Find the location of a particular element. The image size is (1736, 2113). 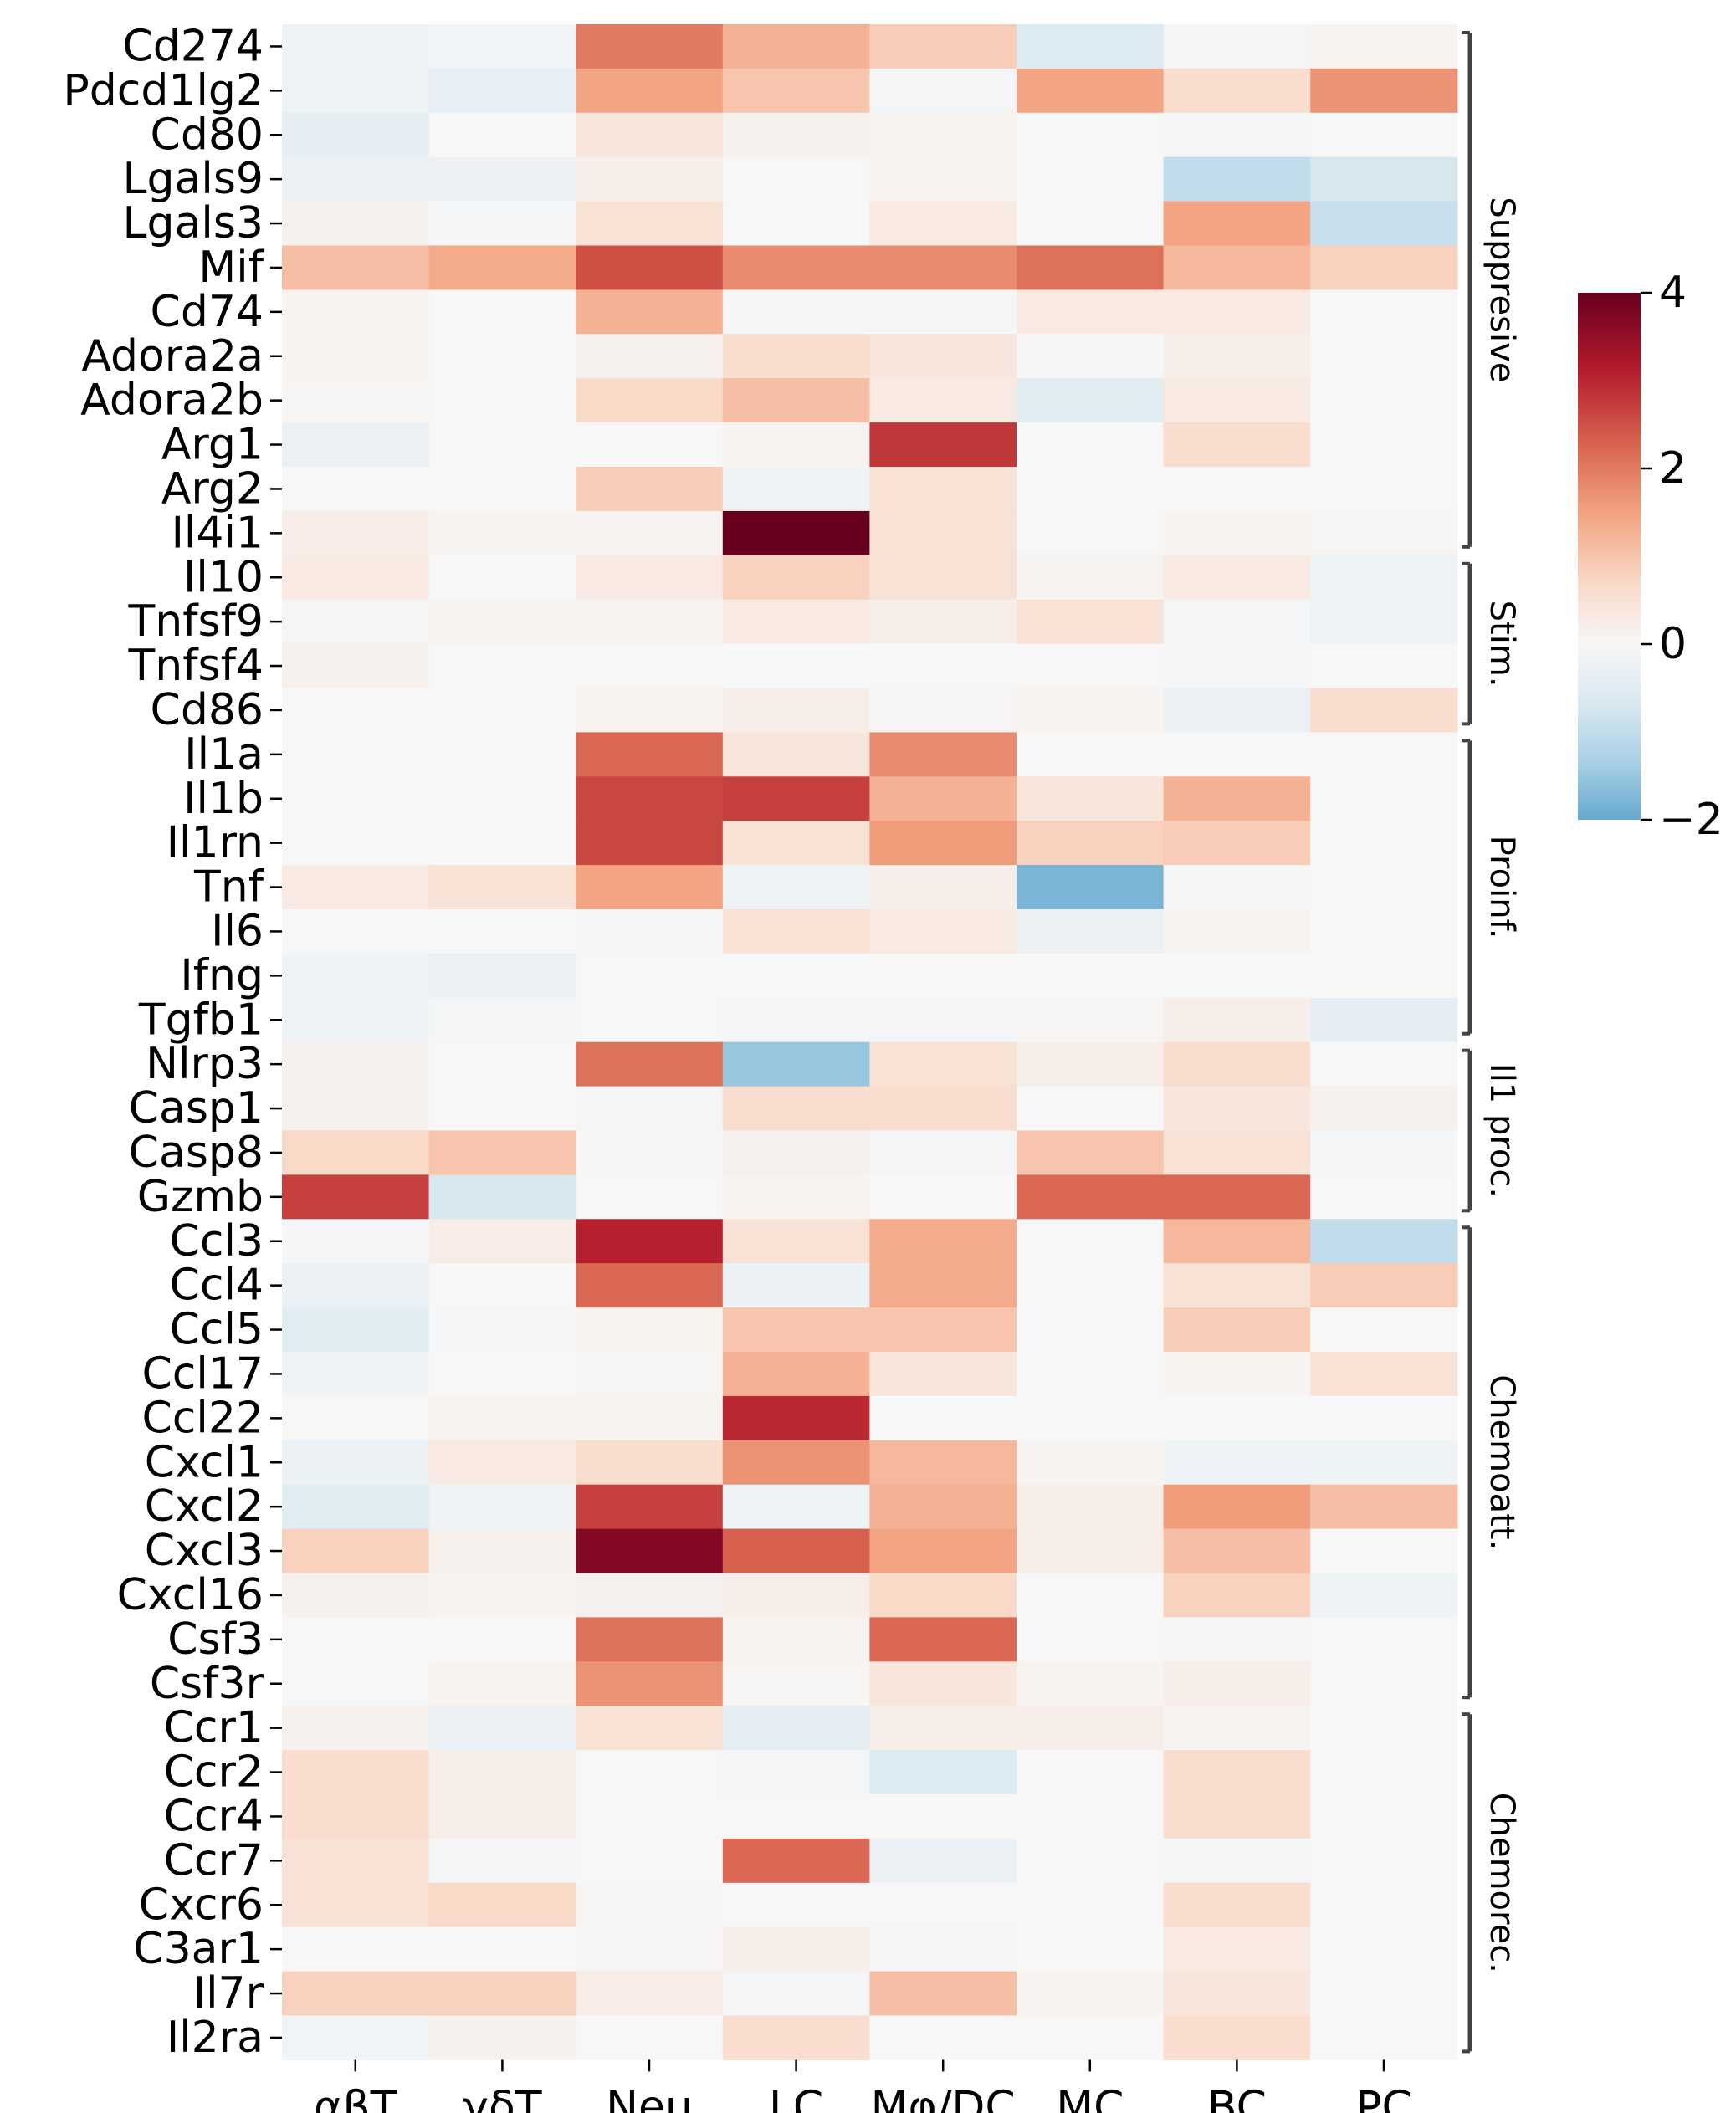

row-label: Il2ra is located at coordinates (215, 2038).